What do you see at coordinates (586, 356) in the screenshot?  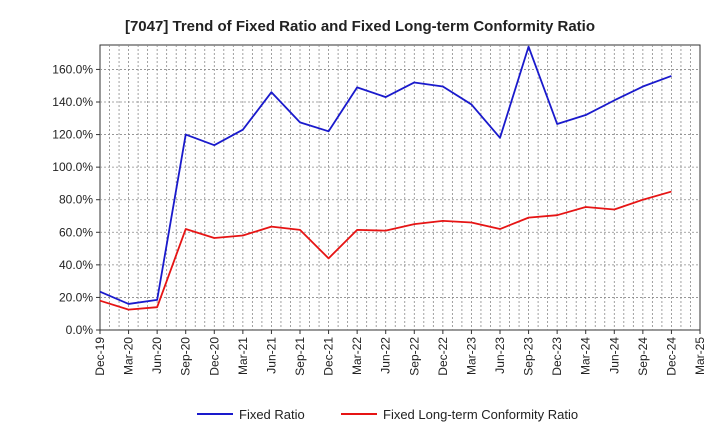 I see `x-tick-label: Mar-24` at bounding box center [586, 356].